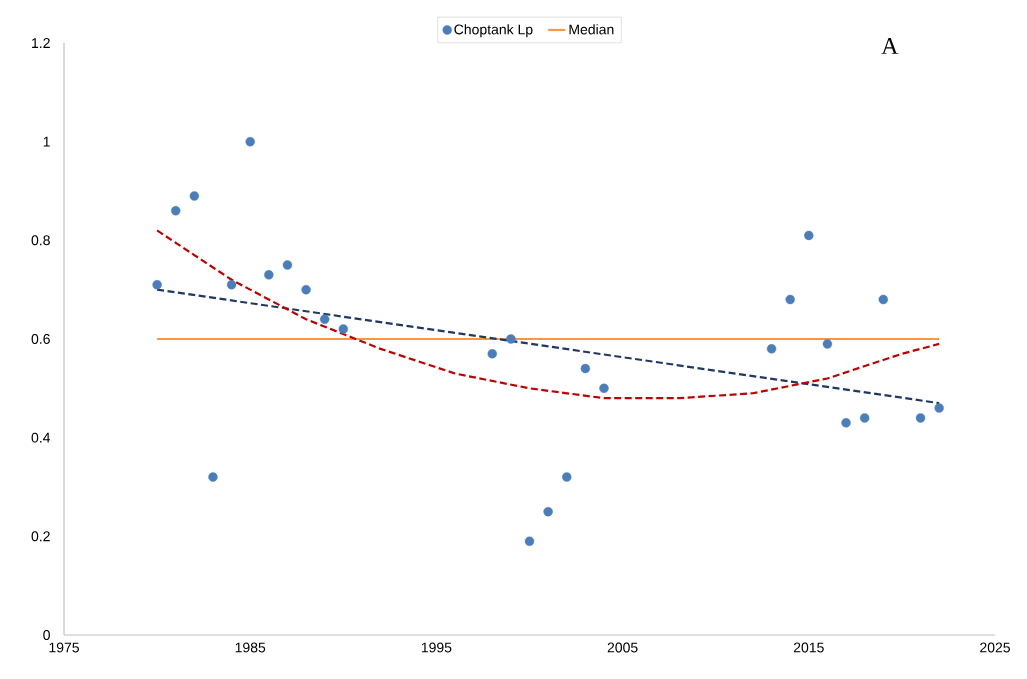 Image resolution: width=1027 pixels, height=679 pixels. What do you see at coordinates (41, 437) in the screenshot?
I see `y-tick-label: 0.4` at bounding box center [41, 437].